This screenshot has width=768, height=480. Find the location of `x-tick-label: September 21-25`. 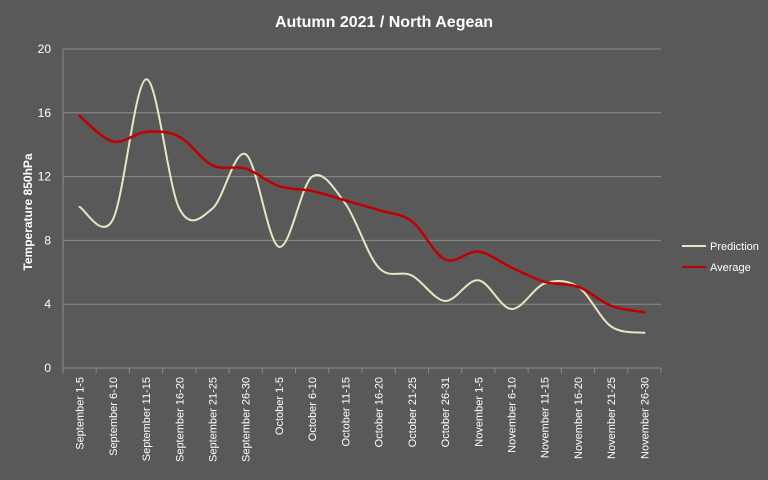

x-tick-label: September 21-25 is located at coordinates (214, 419).